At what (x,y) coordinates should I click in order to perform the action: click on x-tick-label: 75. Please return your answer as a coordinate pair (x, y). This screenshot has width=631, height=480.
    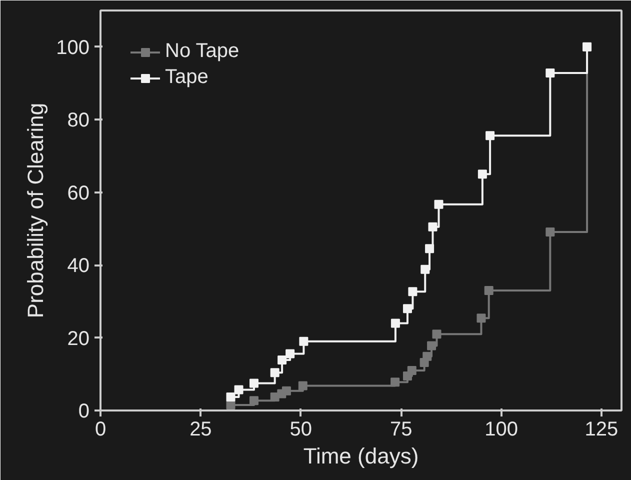
    Looking at the image, I should click on (401, 429).